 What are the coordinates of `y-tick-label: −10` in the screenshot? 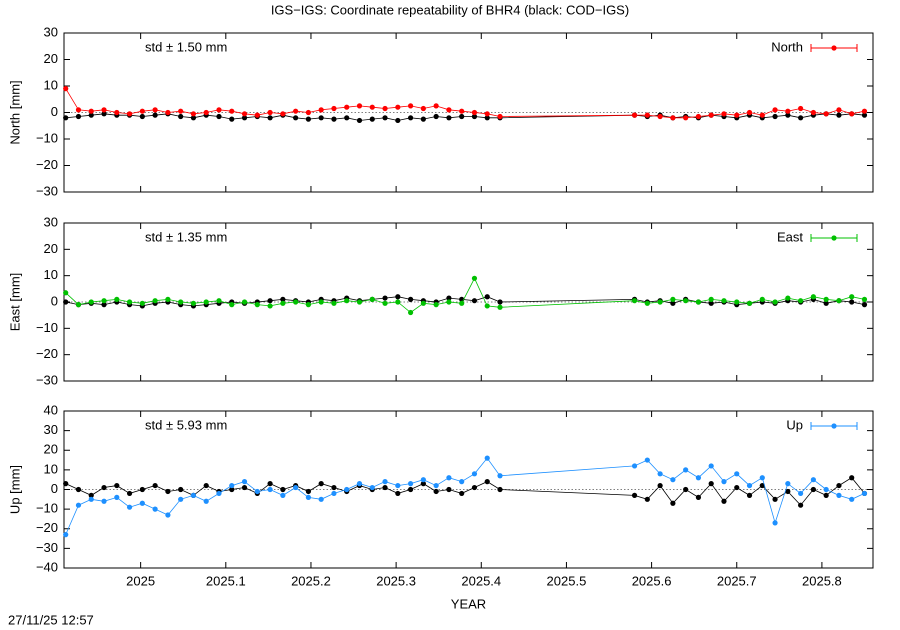 It's located at (47, 508).